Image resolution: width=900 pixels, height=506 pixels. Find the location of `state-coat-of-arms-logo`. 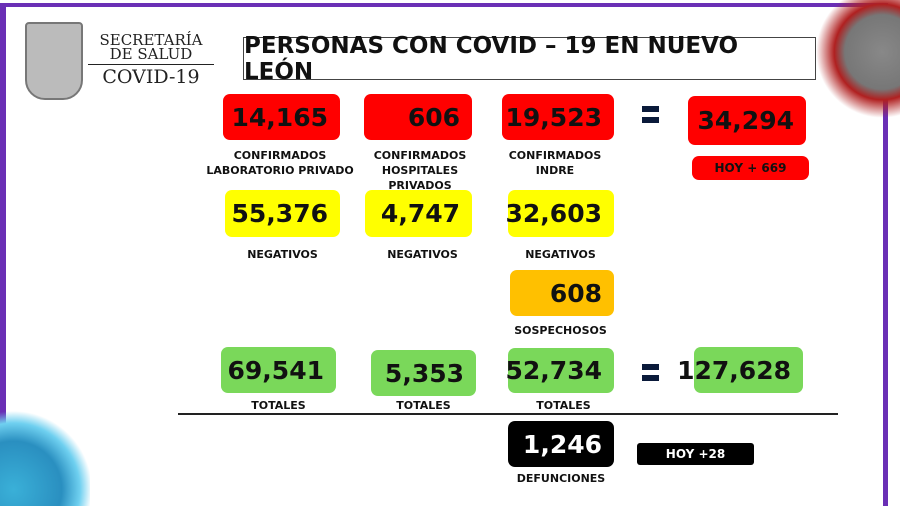

state-coat-of-arms-logo is located at coordinates (54, 61).